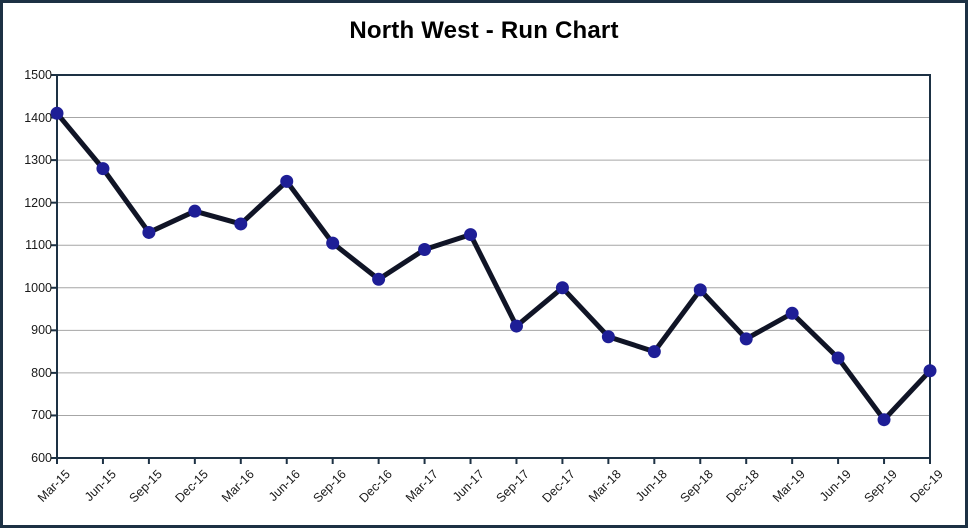 This screenshot has height=528, width=968. What do you see at coordinates (41, 330) in the screenshot?
I see `y-axis-label: 900` at bounding box center [41, 330].